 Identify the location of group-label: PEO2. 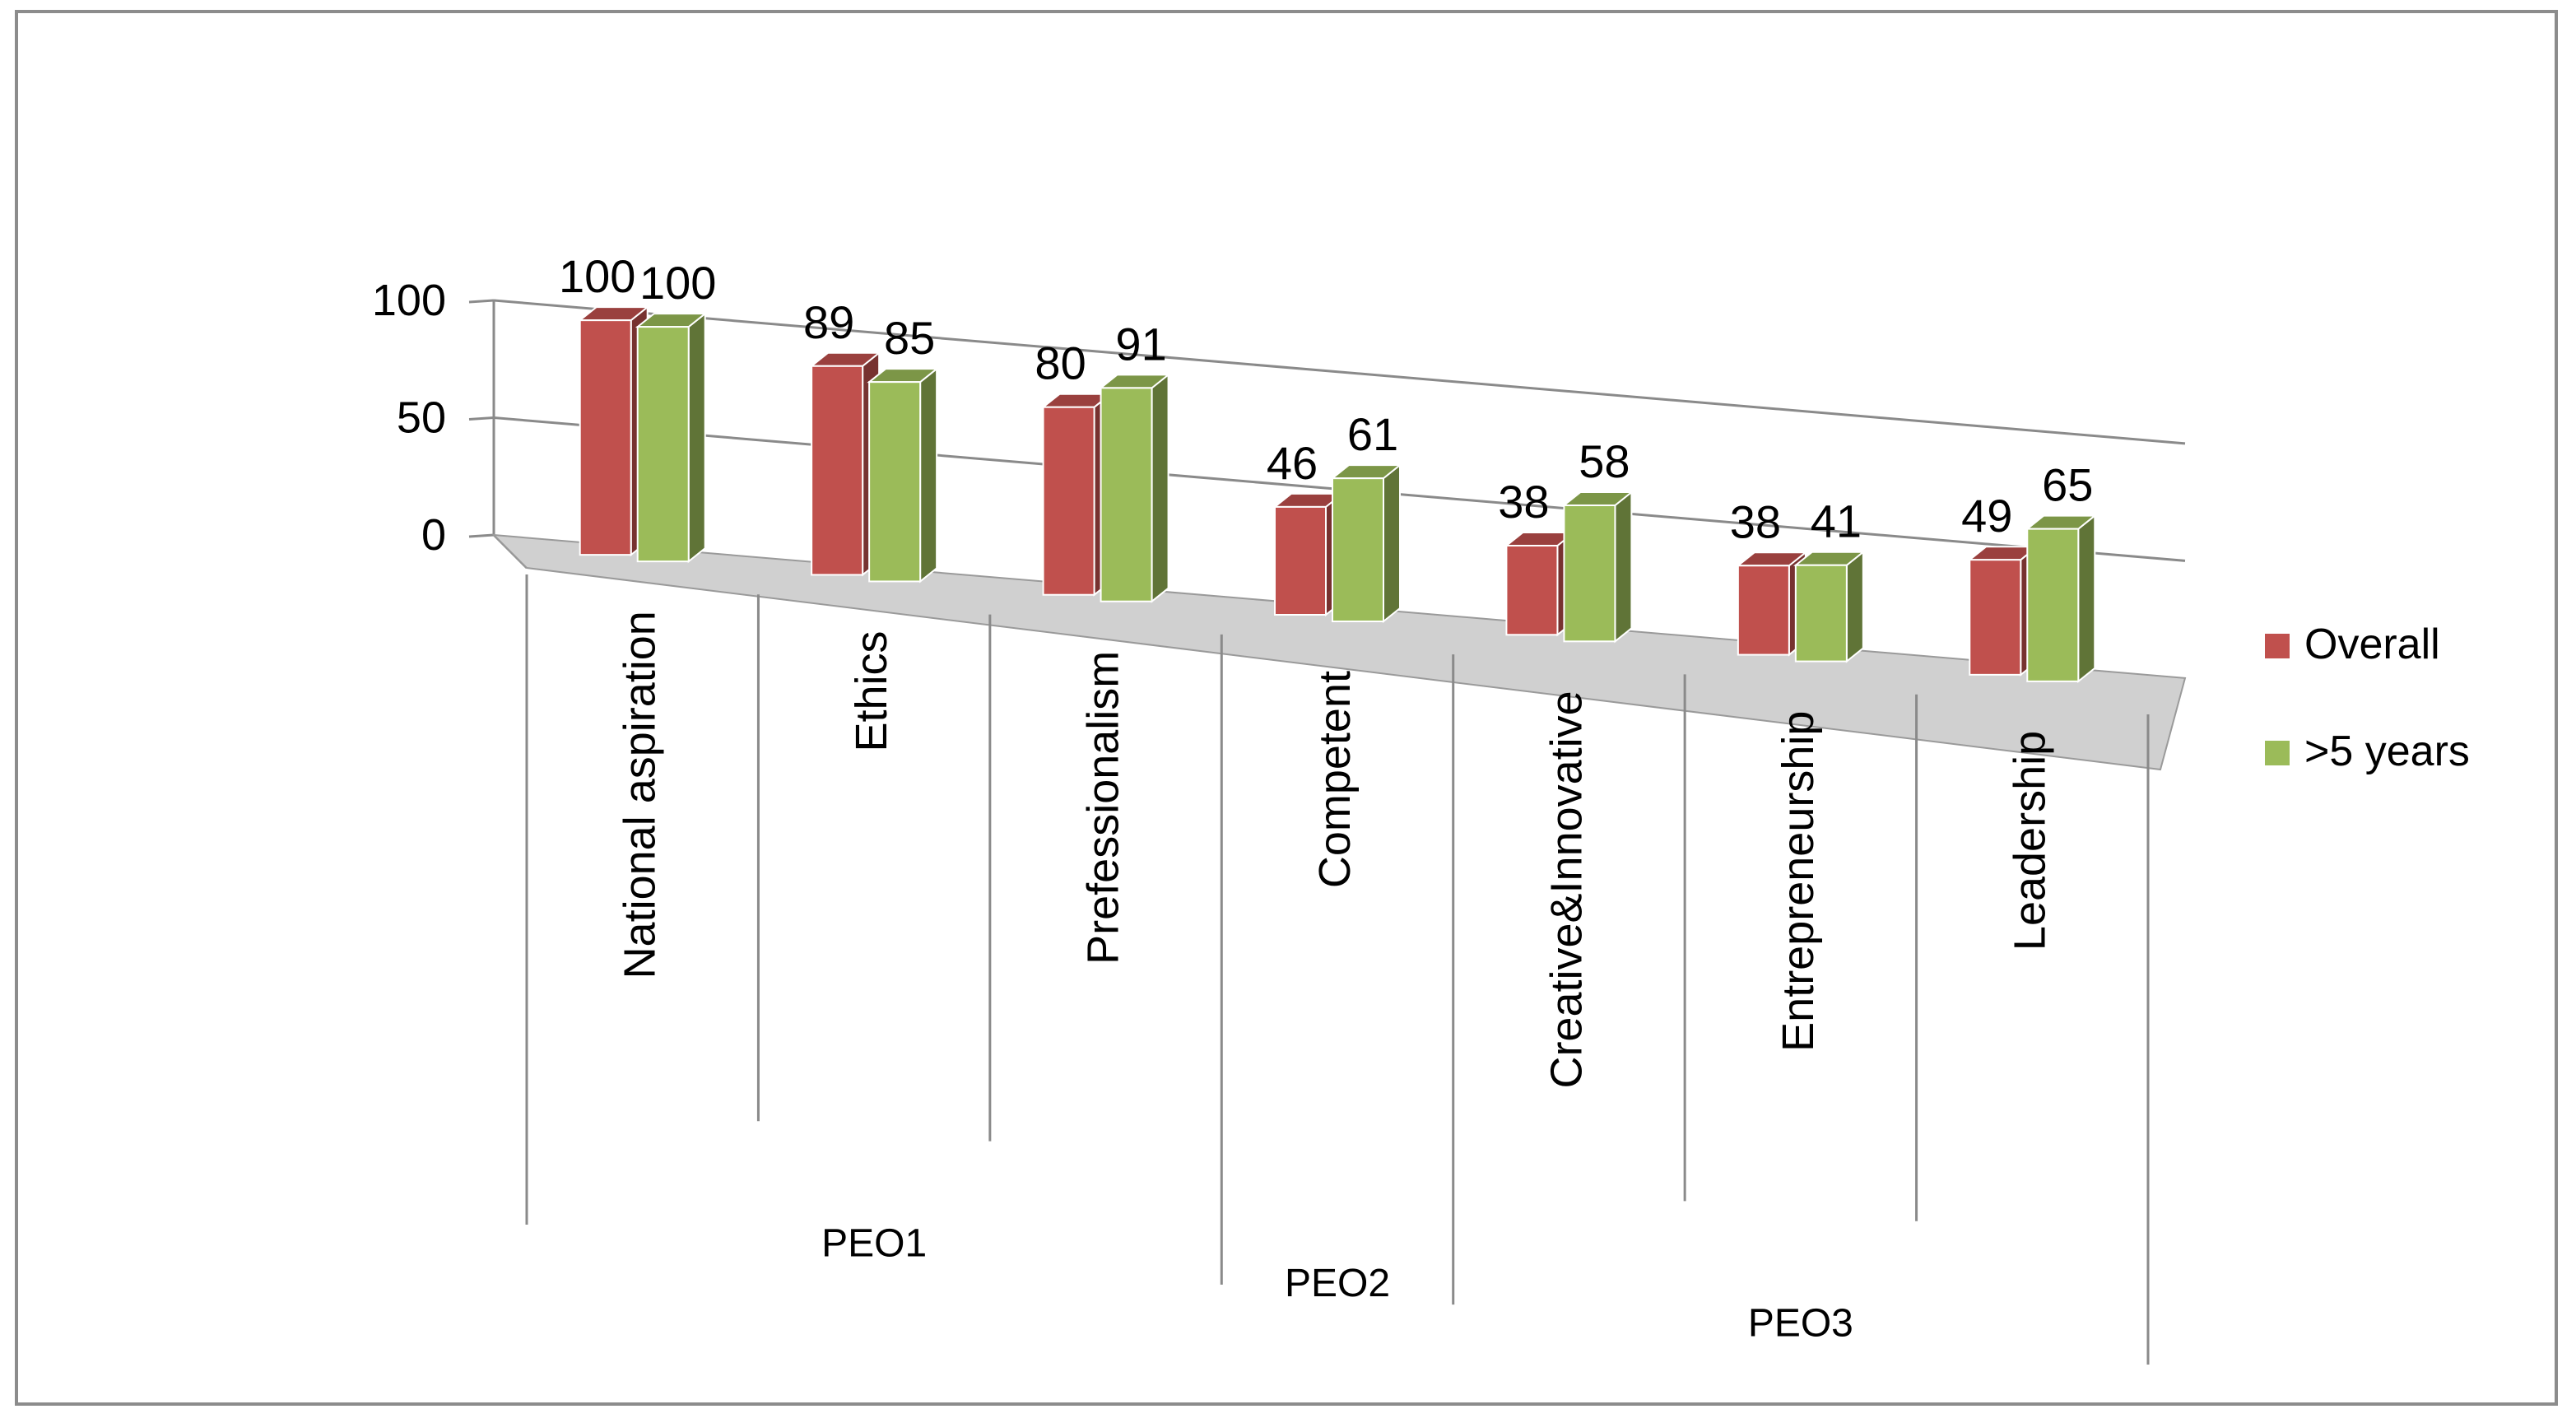
(1337, 1283).